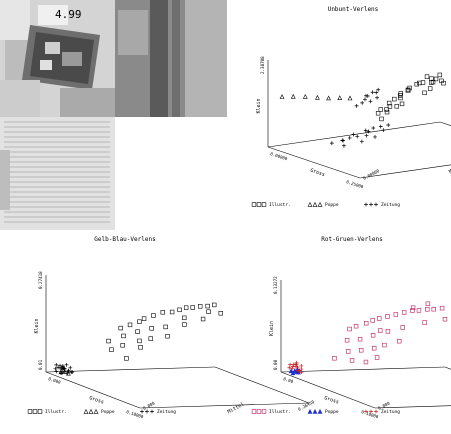 This screenshot has width=451, height=434. What do you see at coordinates (355, 184) in the screenshot?
I see `x-end-tick: 0.25000` at bounding box center [355, 184].